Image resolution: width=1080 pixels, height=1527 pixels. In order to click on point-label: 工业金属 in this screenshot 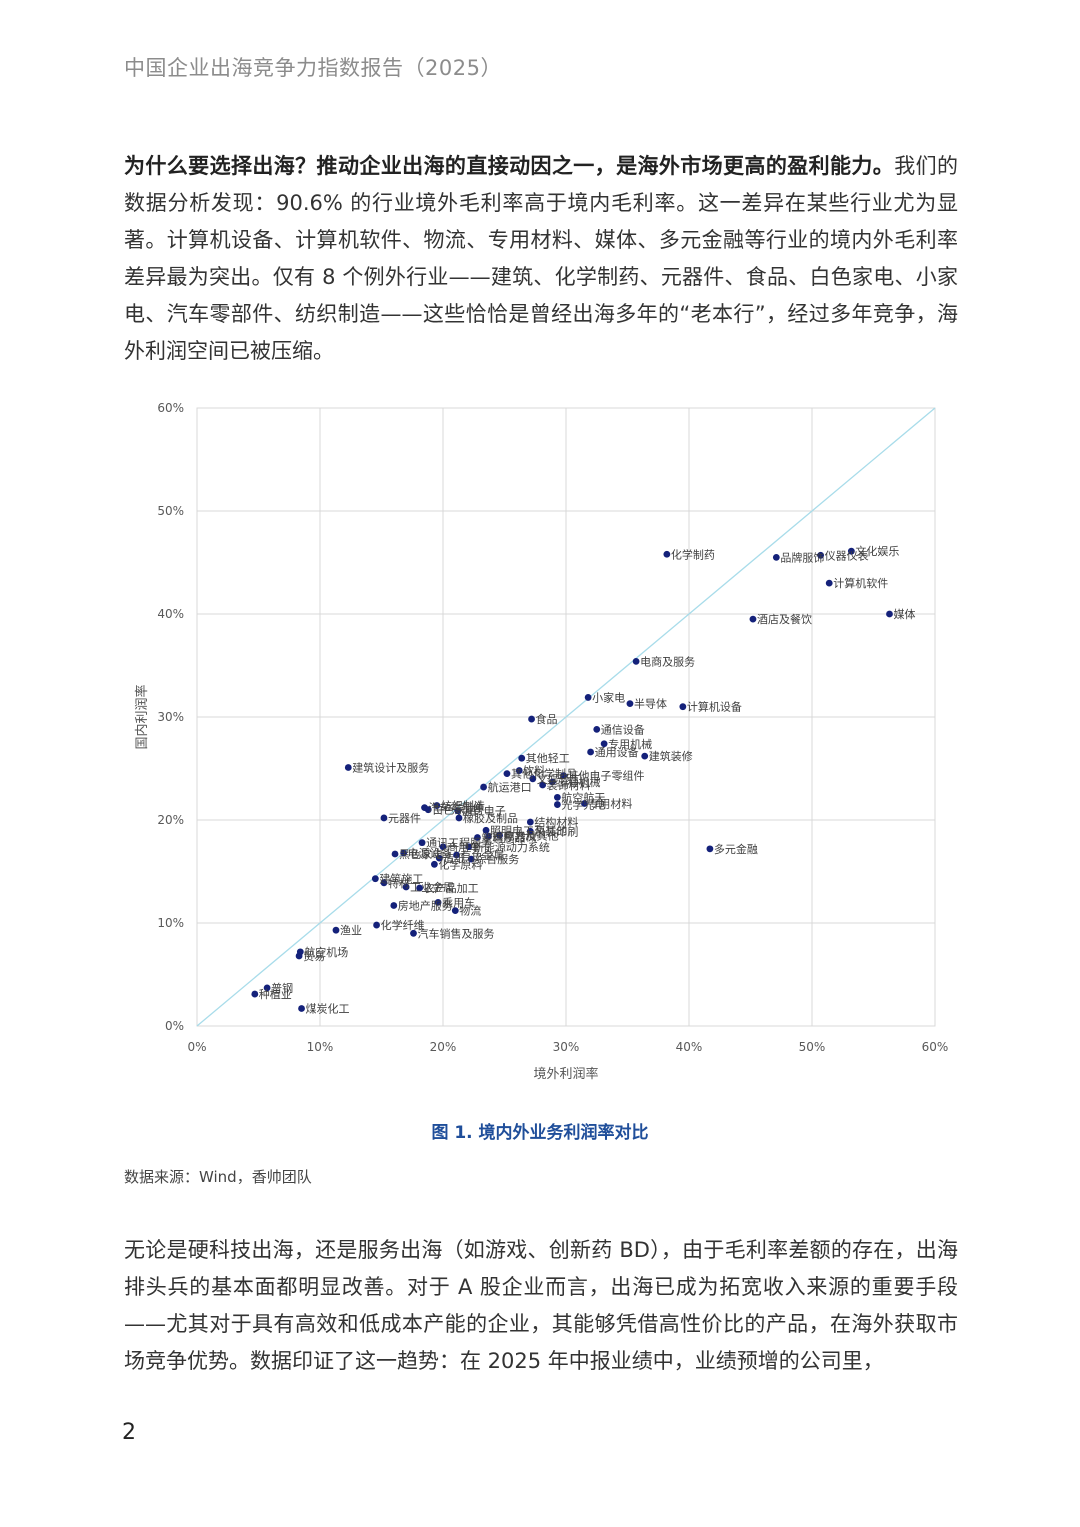, I will do `click(432, 887)`.